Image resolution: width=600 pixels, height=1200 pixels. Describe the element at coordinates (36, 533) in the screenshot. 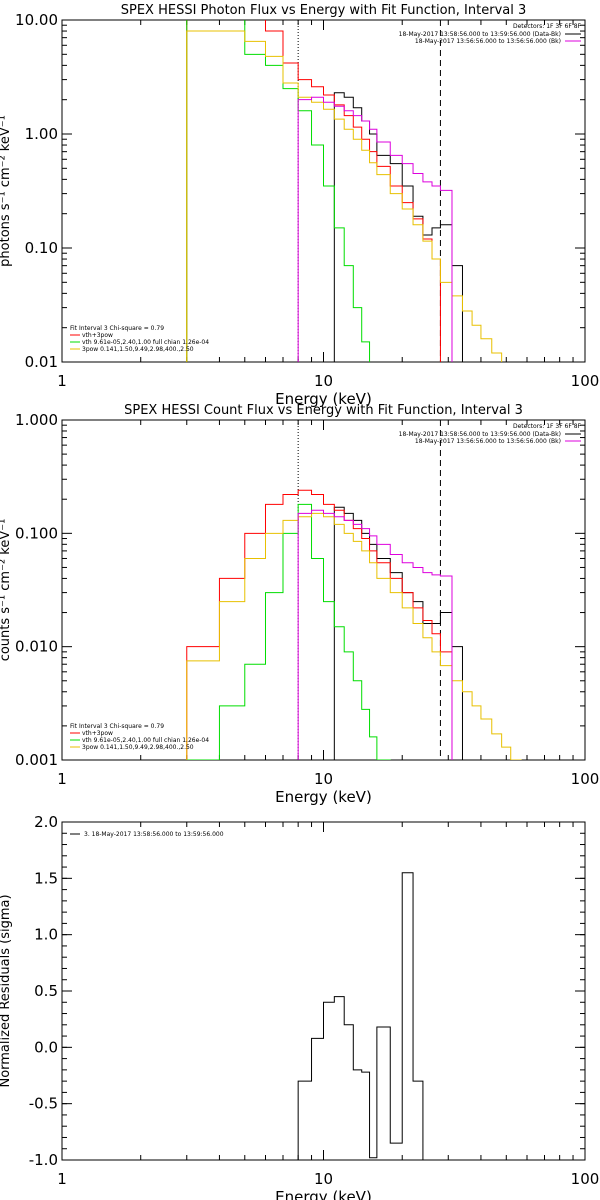

I see `y-tick-label: 0.100` at that location.